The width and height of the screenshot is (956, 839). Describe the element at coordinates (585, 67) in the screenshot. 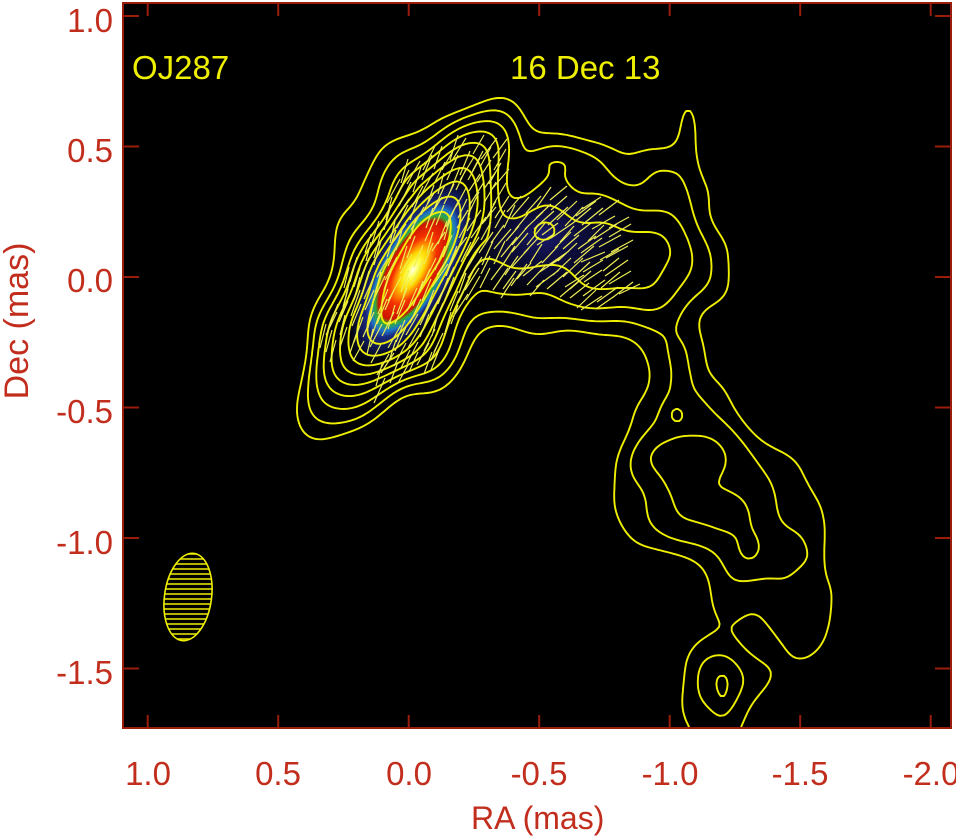

I see `svg-text: 16 Dec 13` at that location.